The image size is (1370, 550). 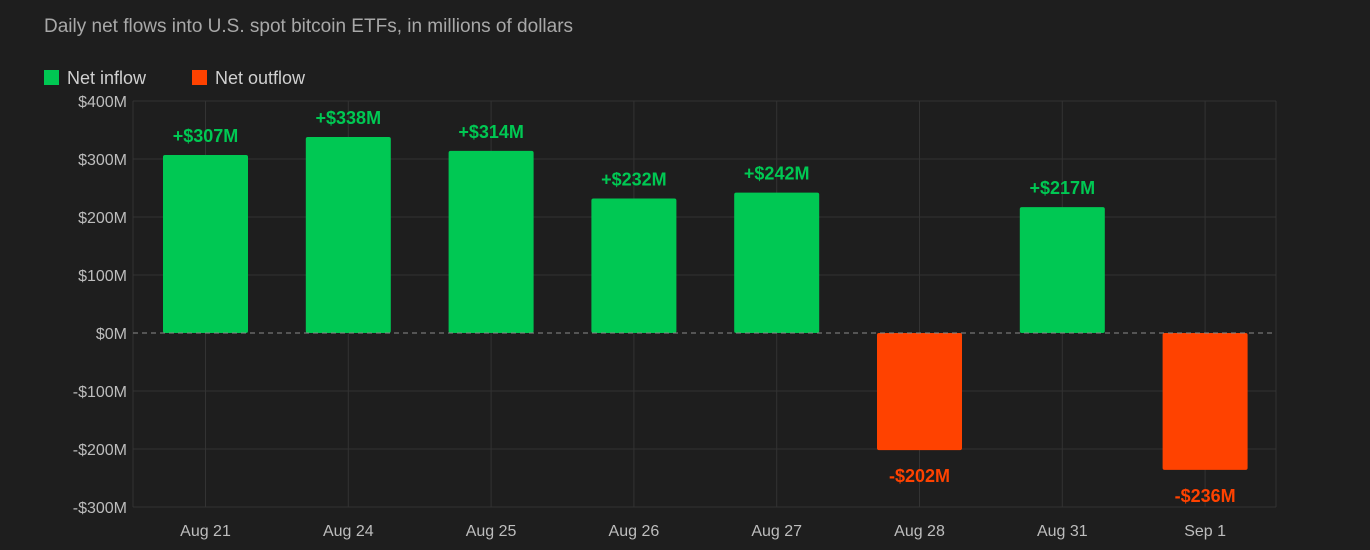 What do you see at coordinates (491, 132) in the screenshot?
I see `data-label: +$314M` at bounding box center [491, 132].